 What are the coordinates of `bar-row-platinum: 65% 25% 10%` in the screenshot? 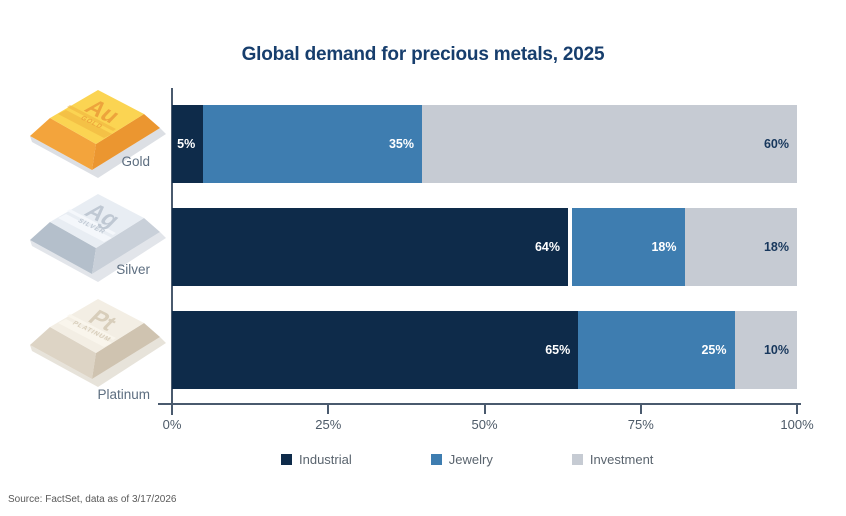 It's located at (484, 350).